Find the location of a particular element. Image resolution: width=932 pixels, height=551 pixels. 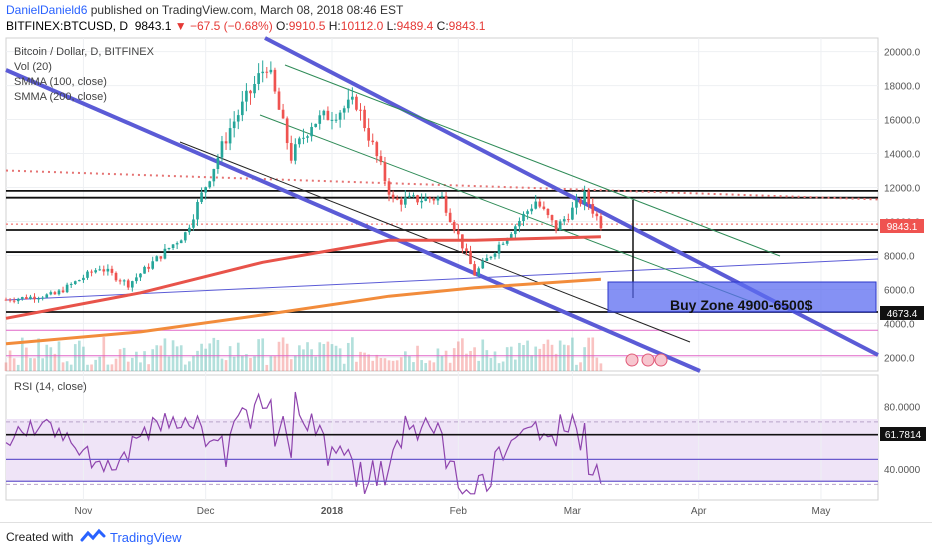

dividend-badge is located at coordinates (646, 360).